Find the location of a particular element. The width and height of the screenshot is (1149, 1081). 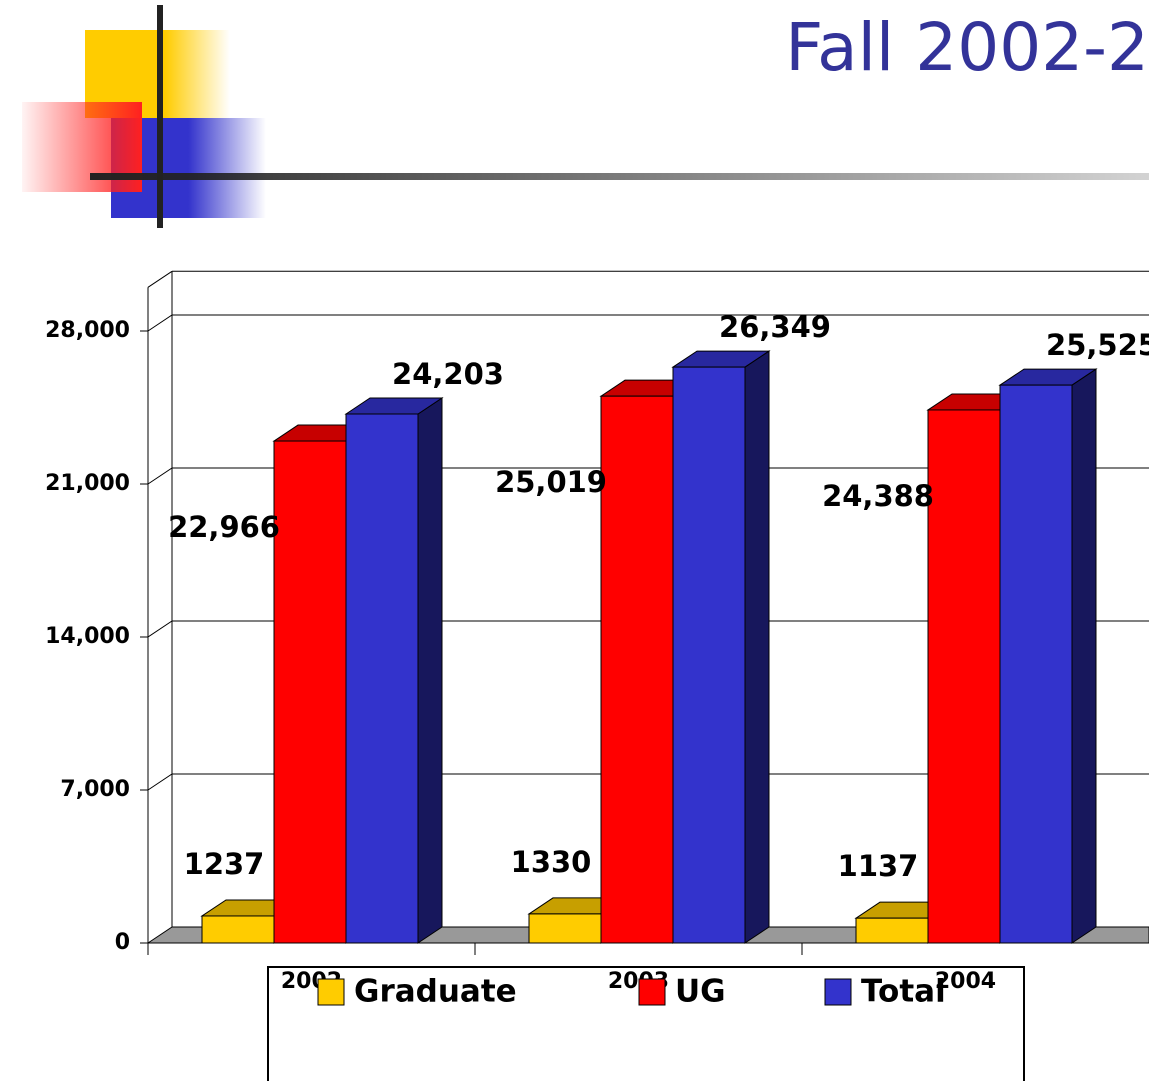

value-label: 1237 is located at coordinates (224, 864).